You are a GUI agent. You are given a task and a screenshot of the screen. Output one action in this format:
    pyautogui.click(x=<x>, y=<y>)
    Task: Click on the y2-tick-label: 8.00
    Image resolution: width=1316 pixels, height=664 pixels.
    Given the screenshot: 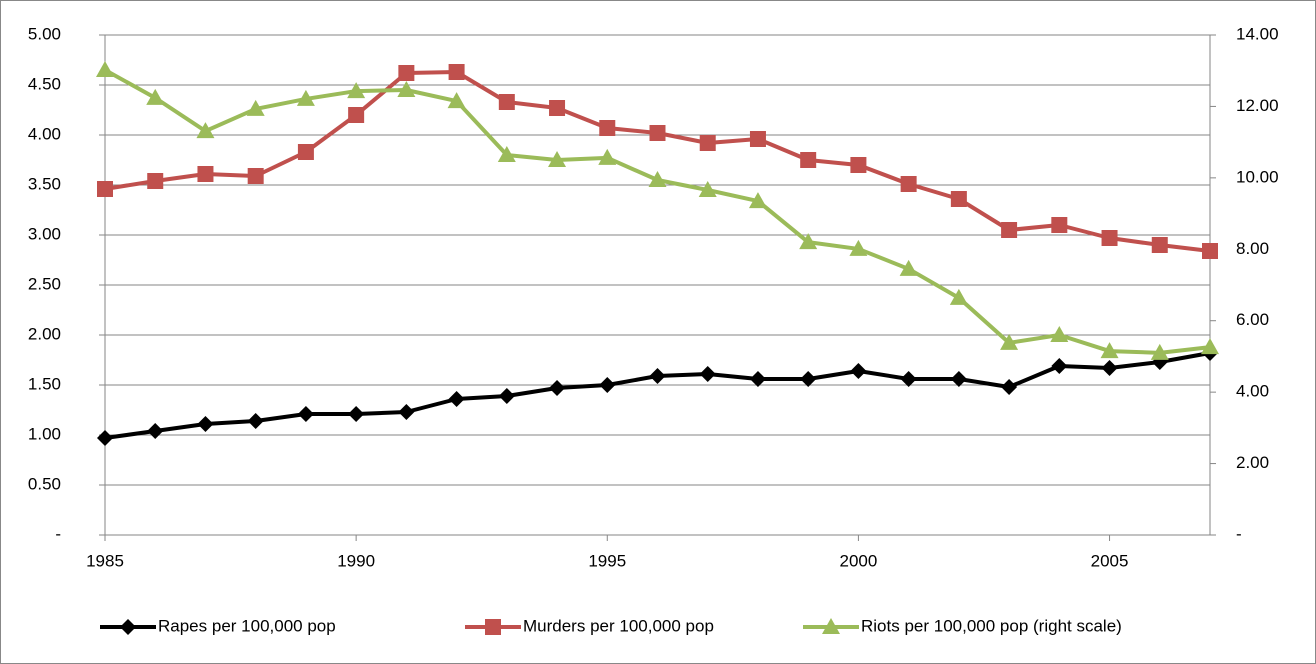 What is the action you would take?
    pyautogui.click(x=1252, y=248)
    